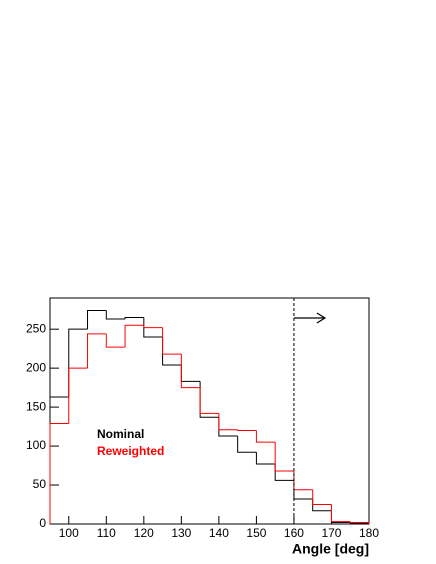 This screenshot has height=564, width=436. What do you see at coordinates (256, 533) in the screenshot?
I see `x-tick-label: 150` at bounding box center [256, 533].